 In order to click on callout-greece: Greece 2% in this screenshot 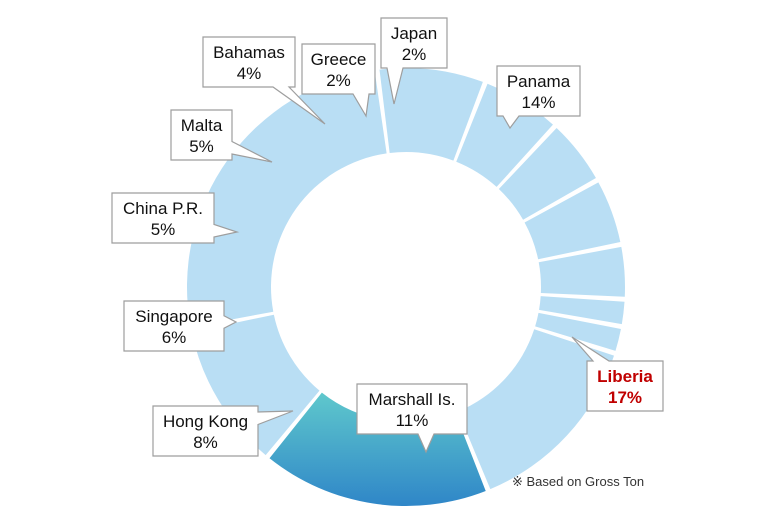, I will do `click(338, 80)`.